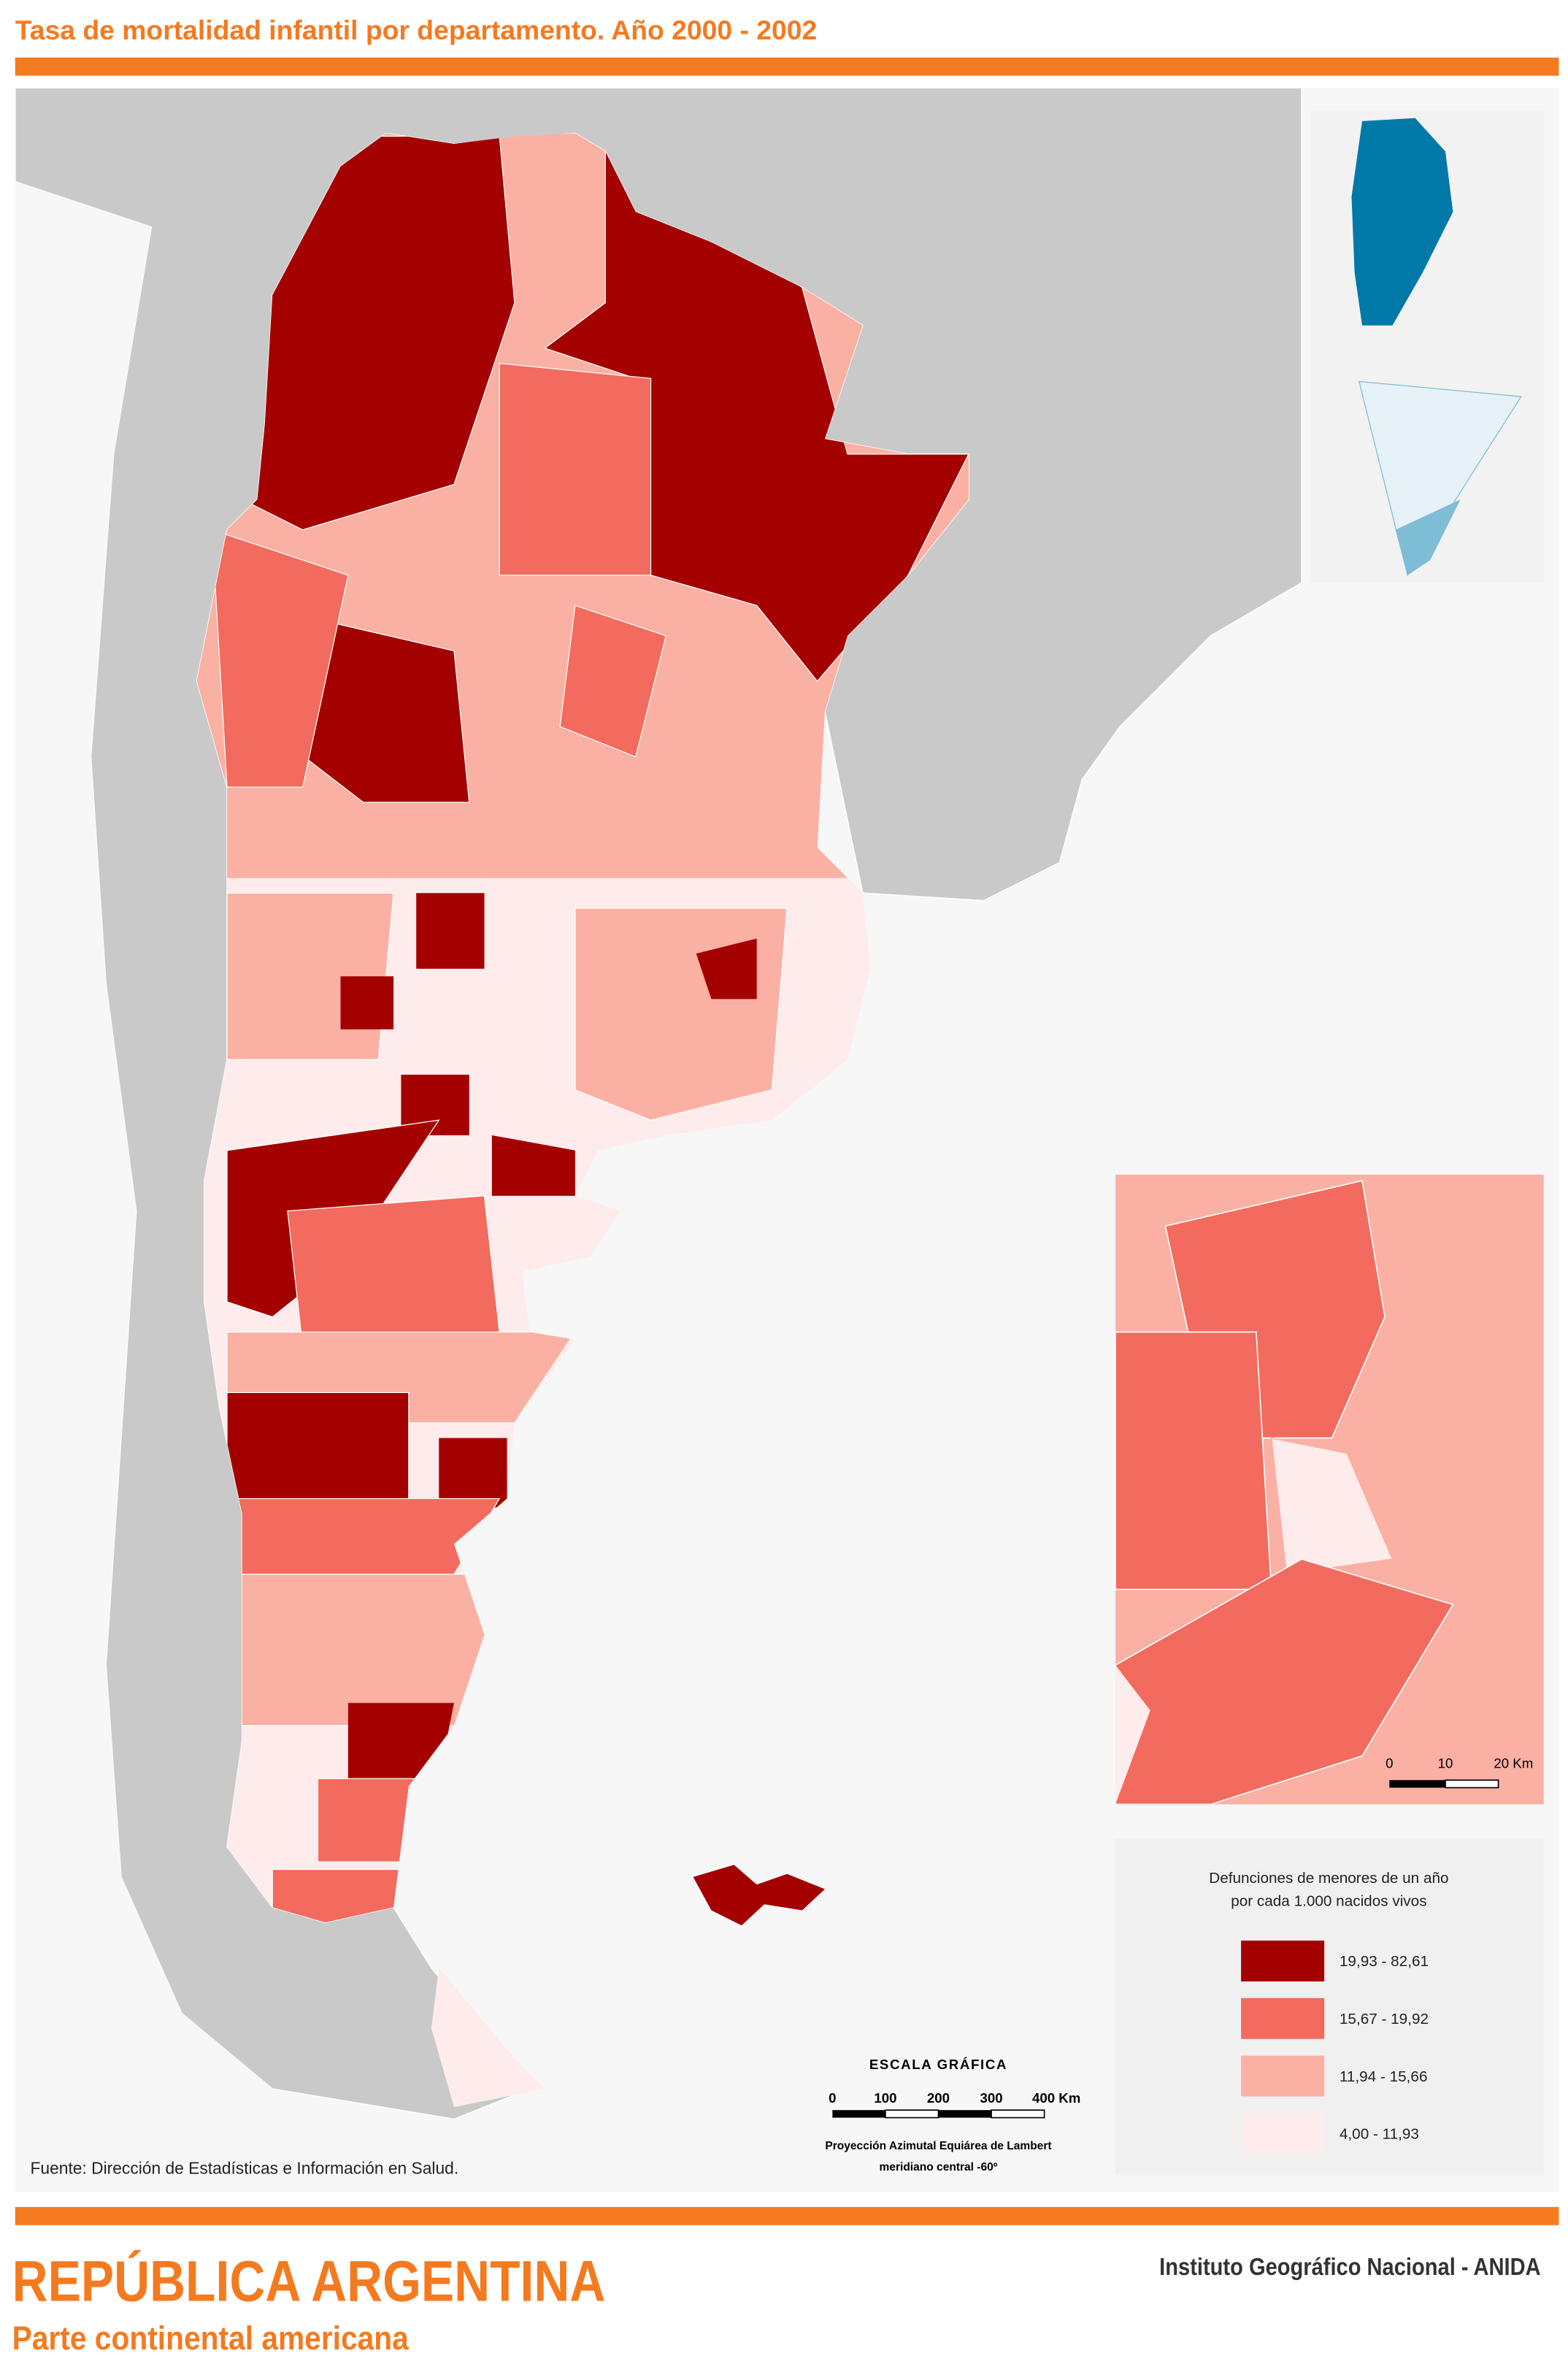  Describe the element at coordinates (1384, 2019) in the screenshot. I see `legend-label: 15,67 - 19,92` at that location.